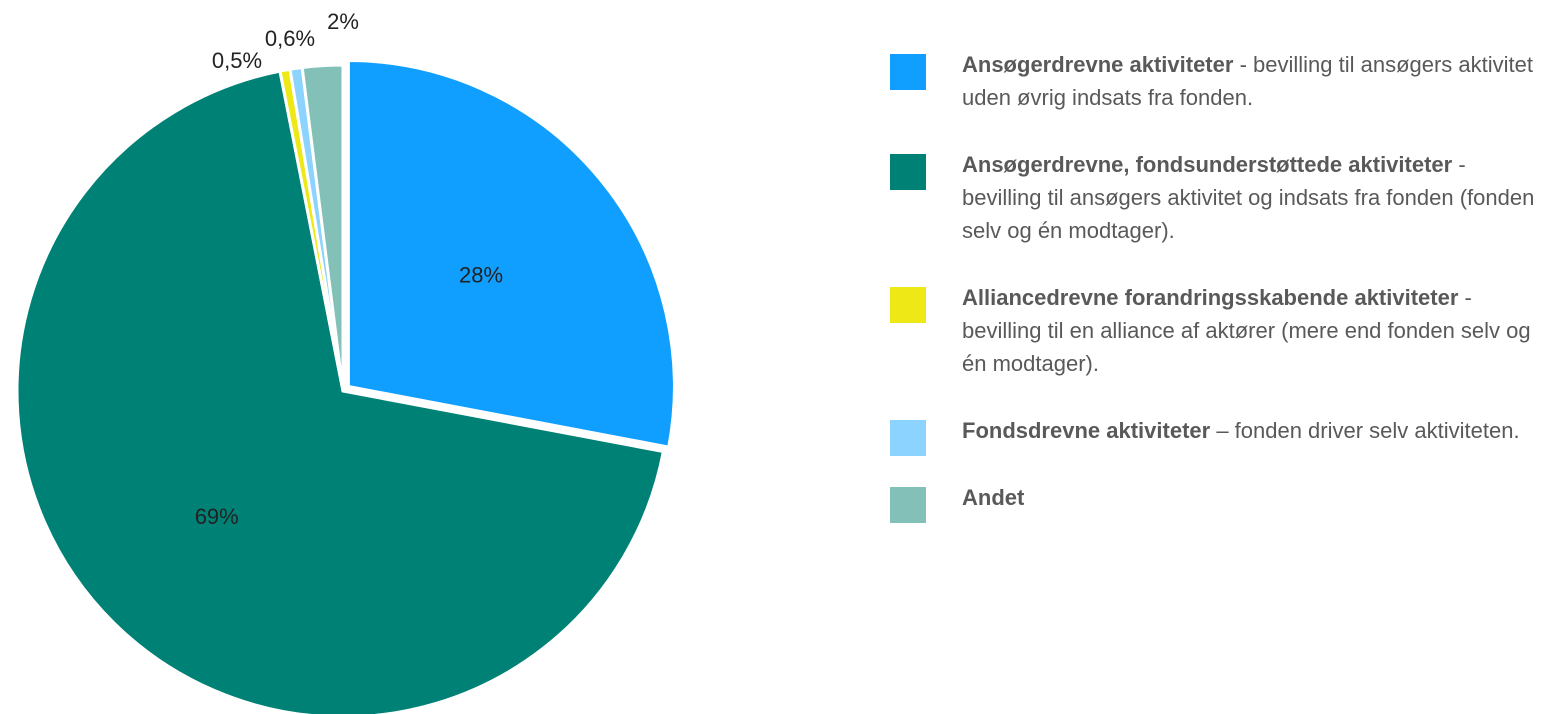 The width and height of the screenshot is (1547, 714). I want to click on data-label: 69%, so click(217, 516).